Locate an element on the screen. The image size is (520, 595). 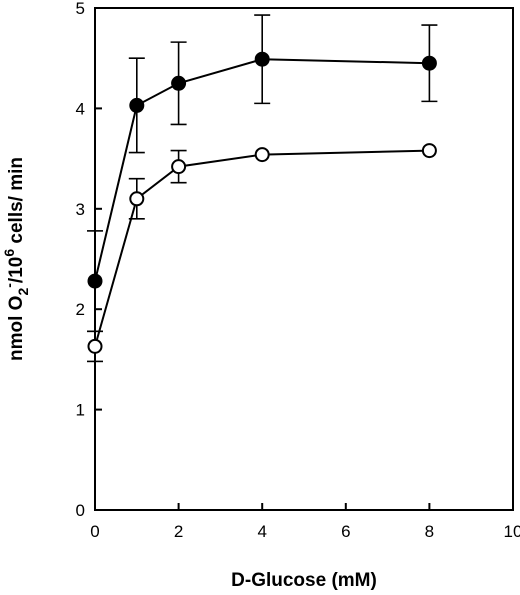
x-tick-label: 4 is located at coordinates (261, 531).